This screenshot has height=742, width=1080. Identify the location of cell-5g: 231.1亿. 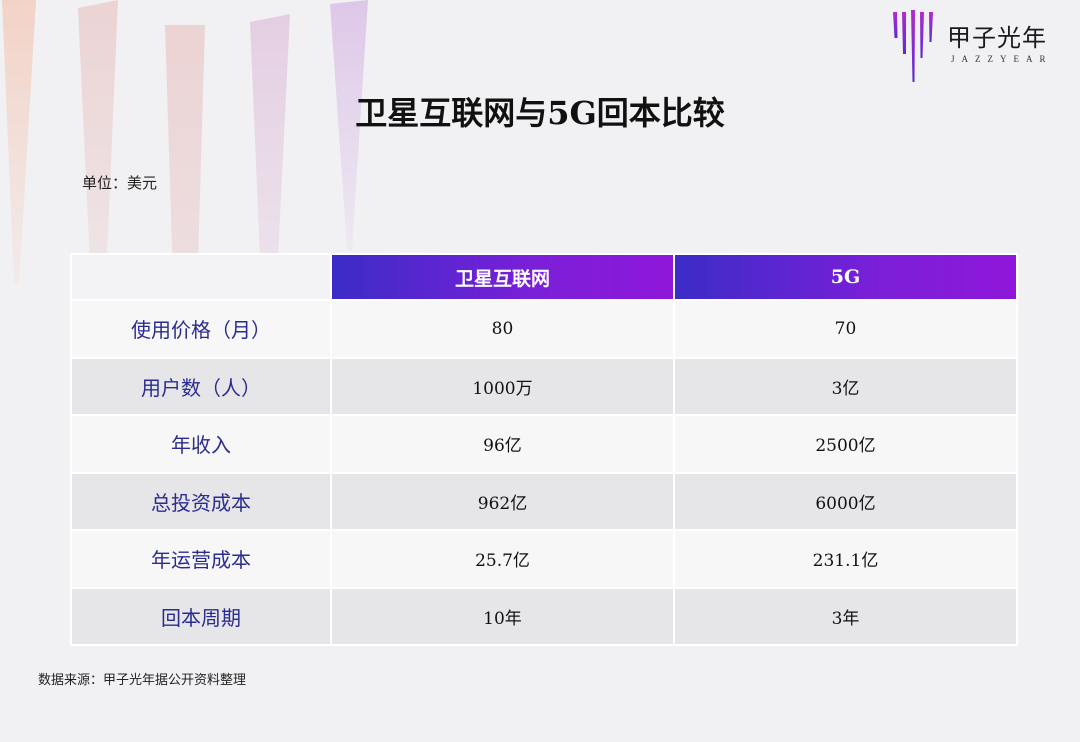
(845, 559).